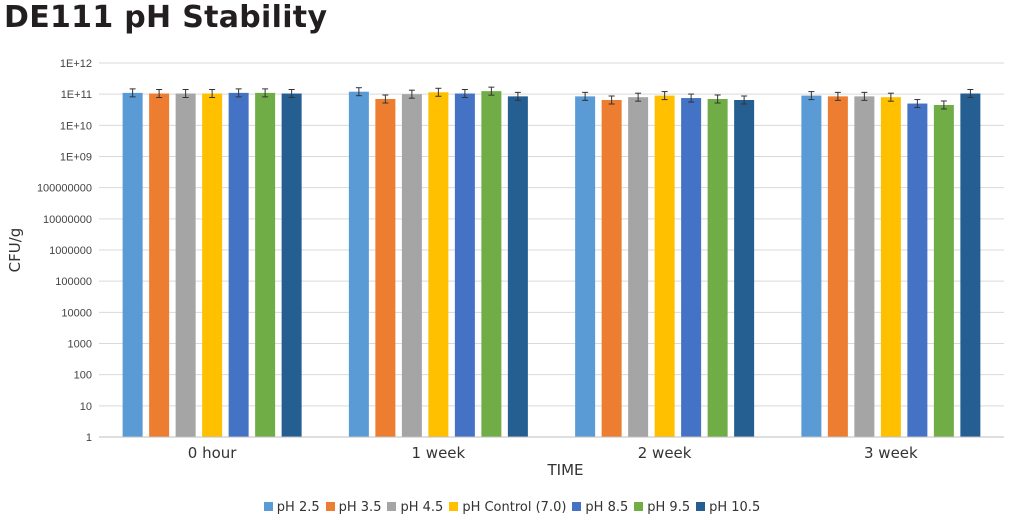 Image resolution: width=1024 pixels, height=527 pixels. I want to click on x-category-label: 1 week, so click(439, 453).